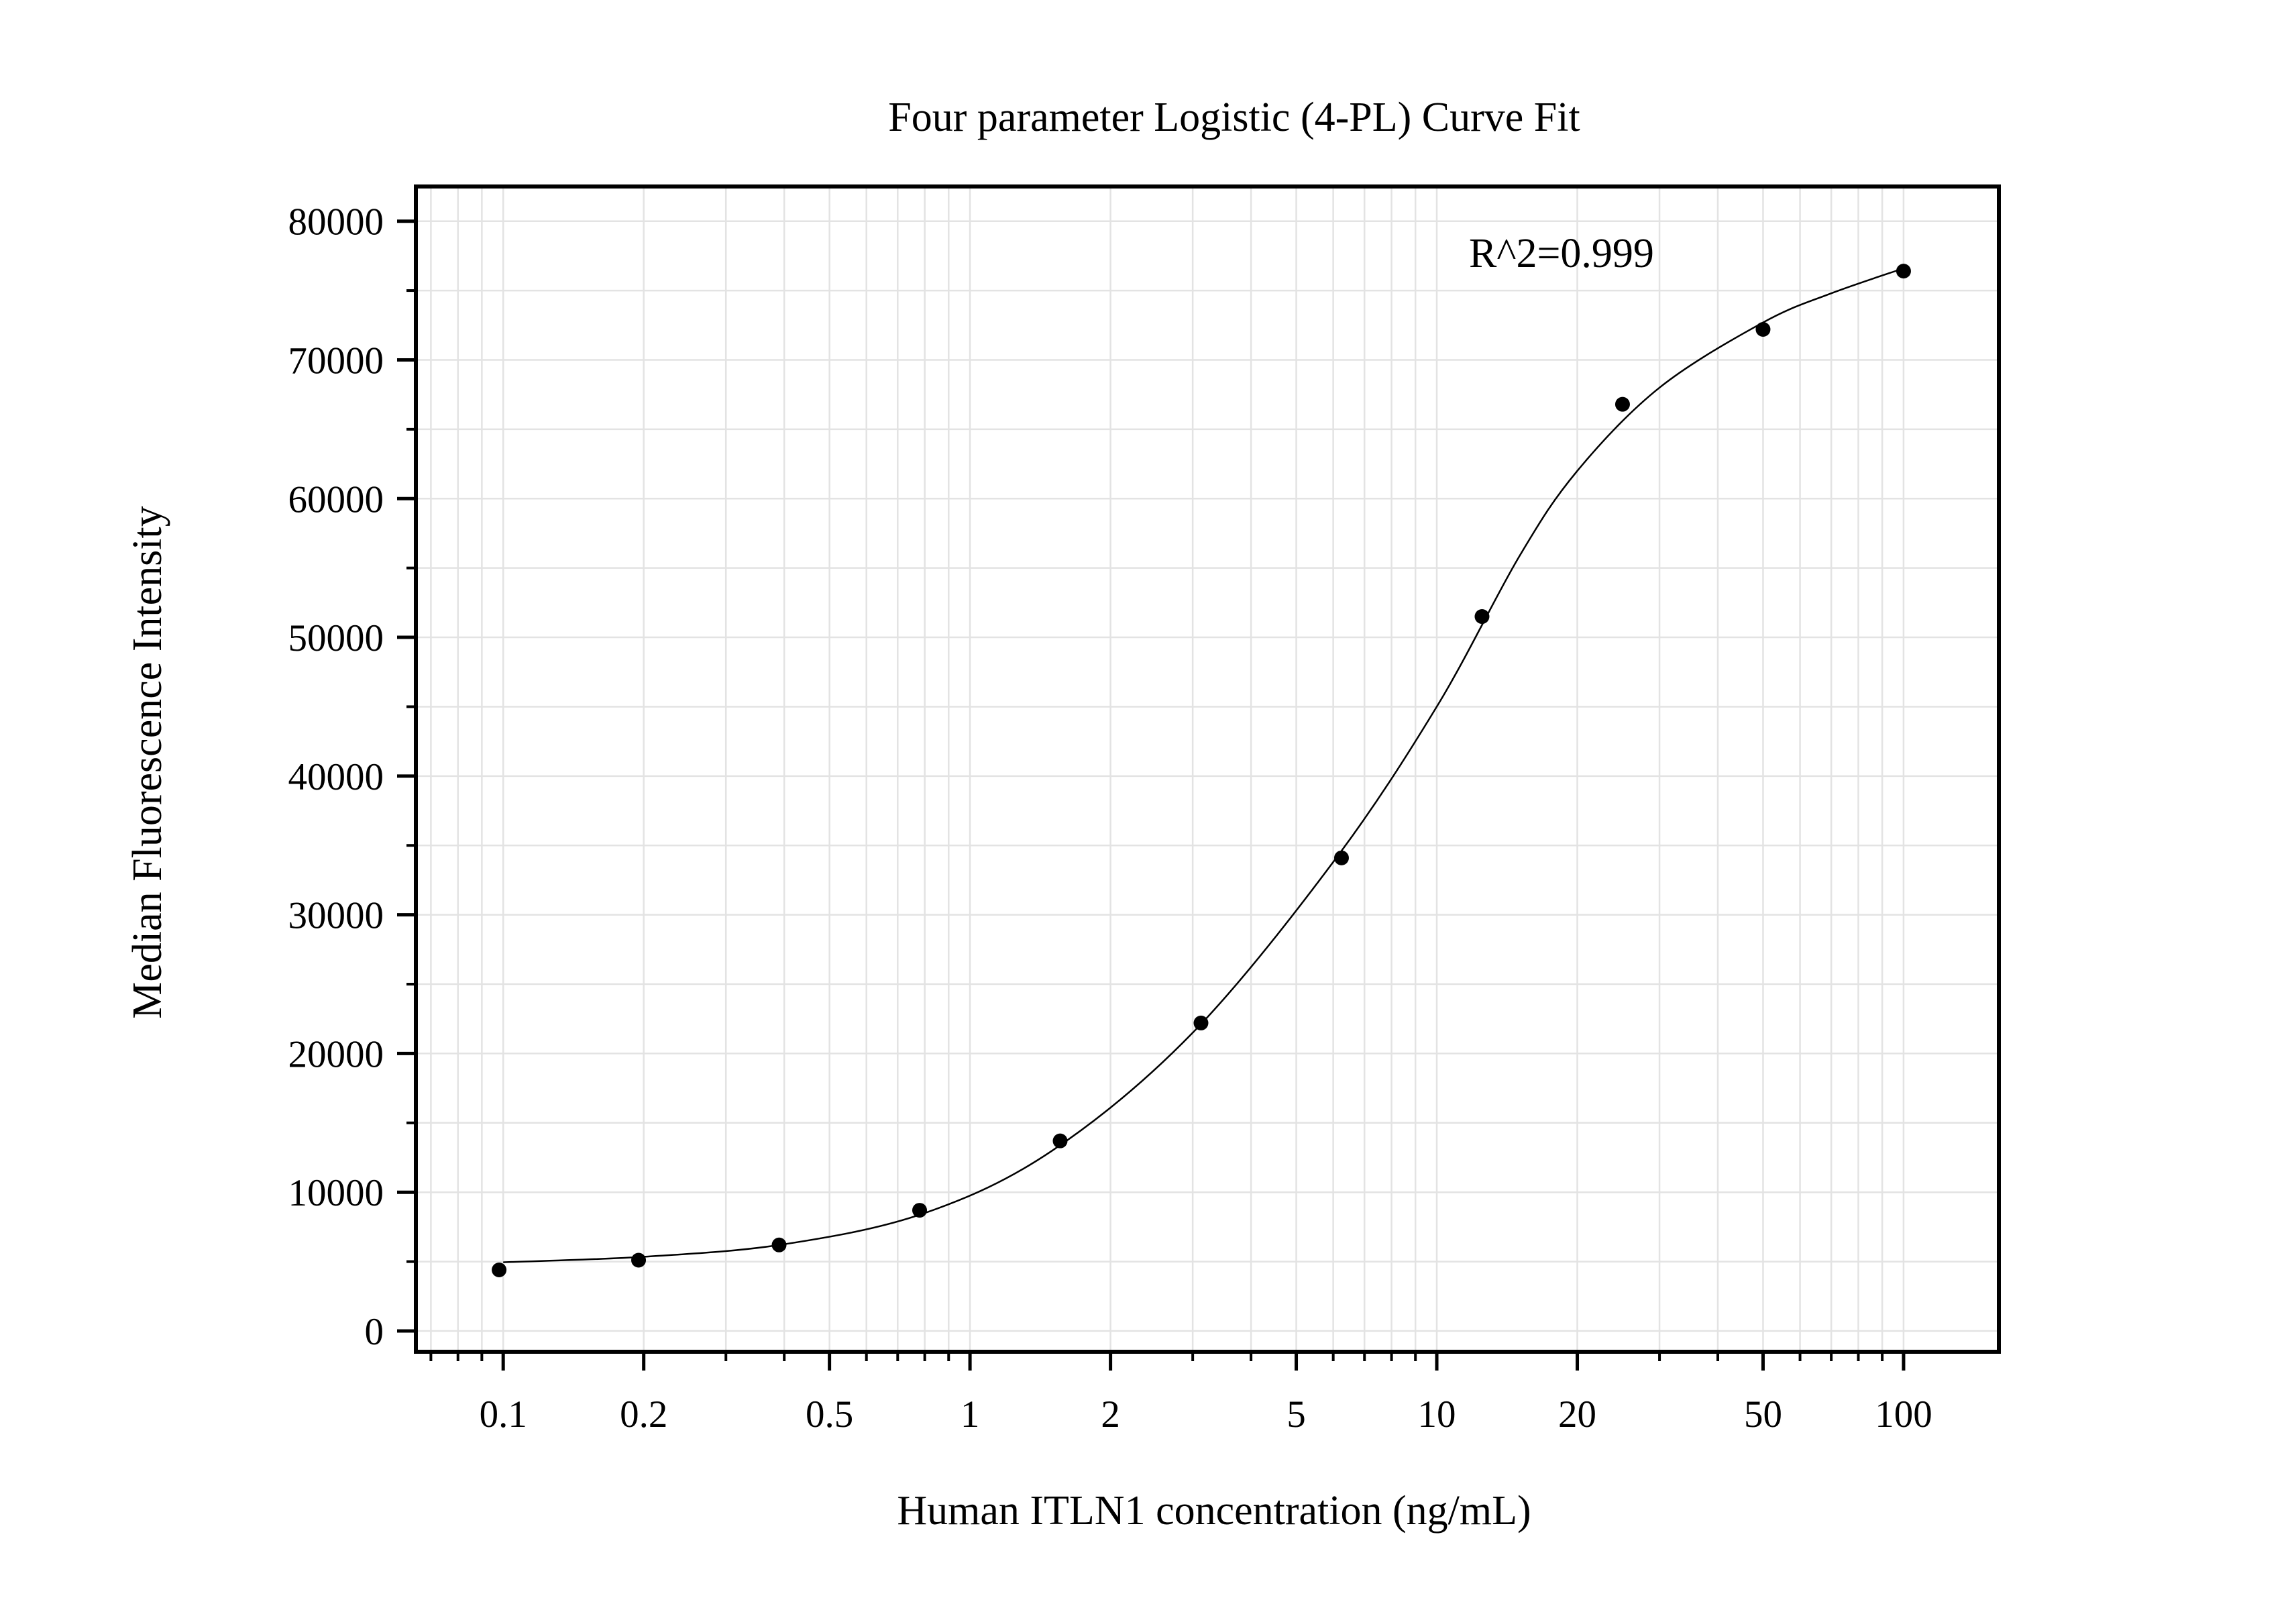 This screenshot has width=2296, height=1604. What do you see at coordinates (336, 1193) in the screenshot?
I see `y-tick-label: 10000` at bounding box center [336, 1193].